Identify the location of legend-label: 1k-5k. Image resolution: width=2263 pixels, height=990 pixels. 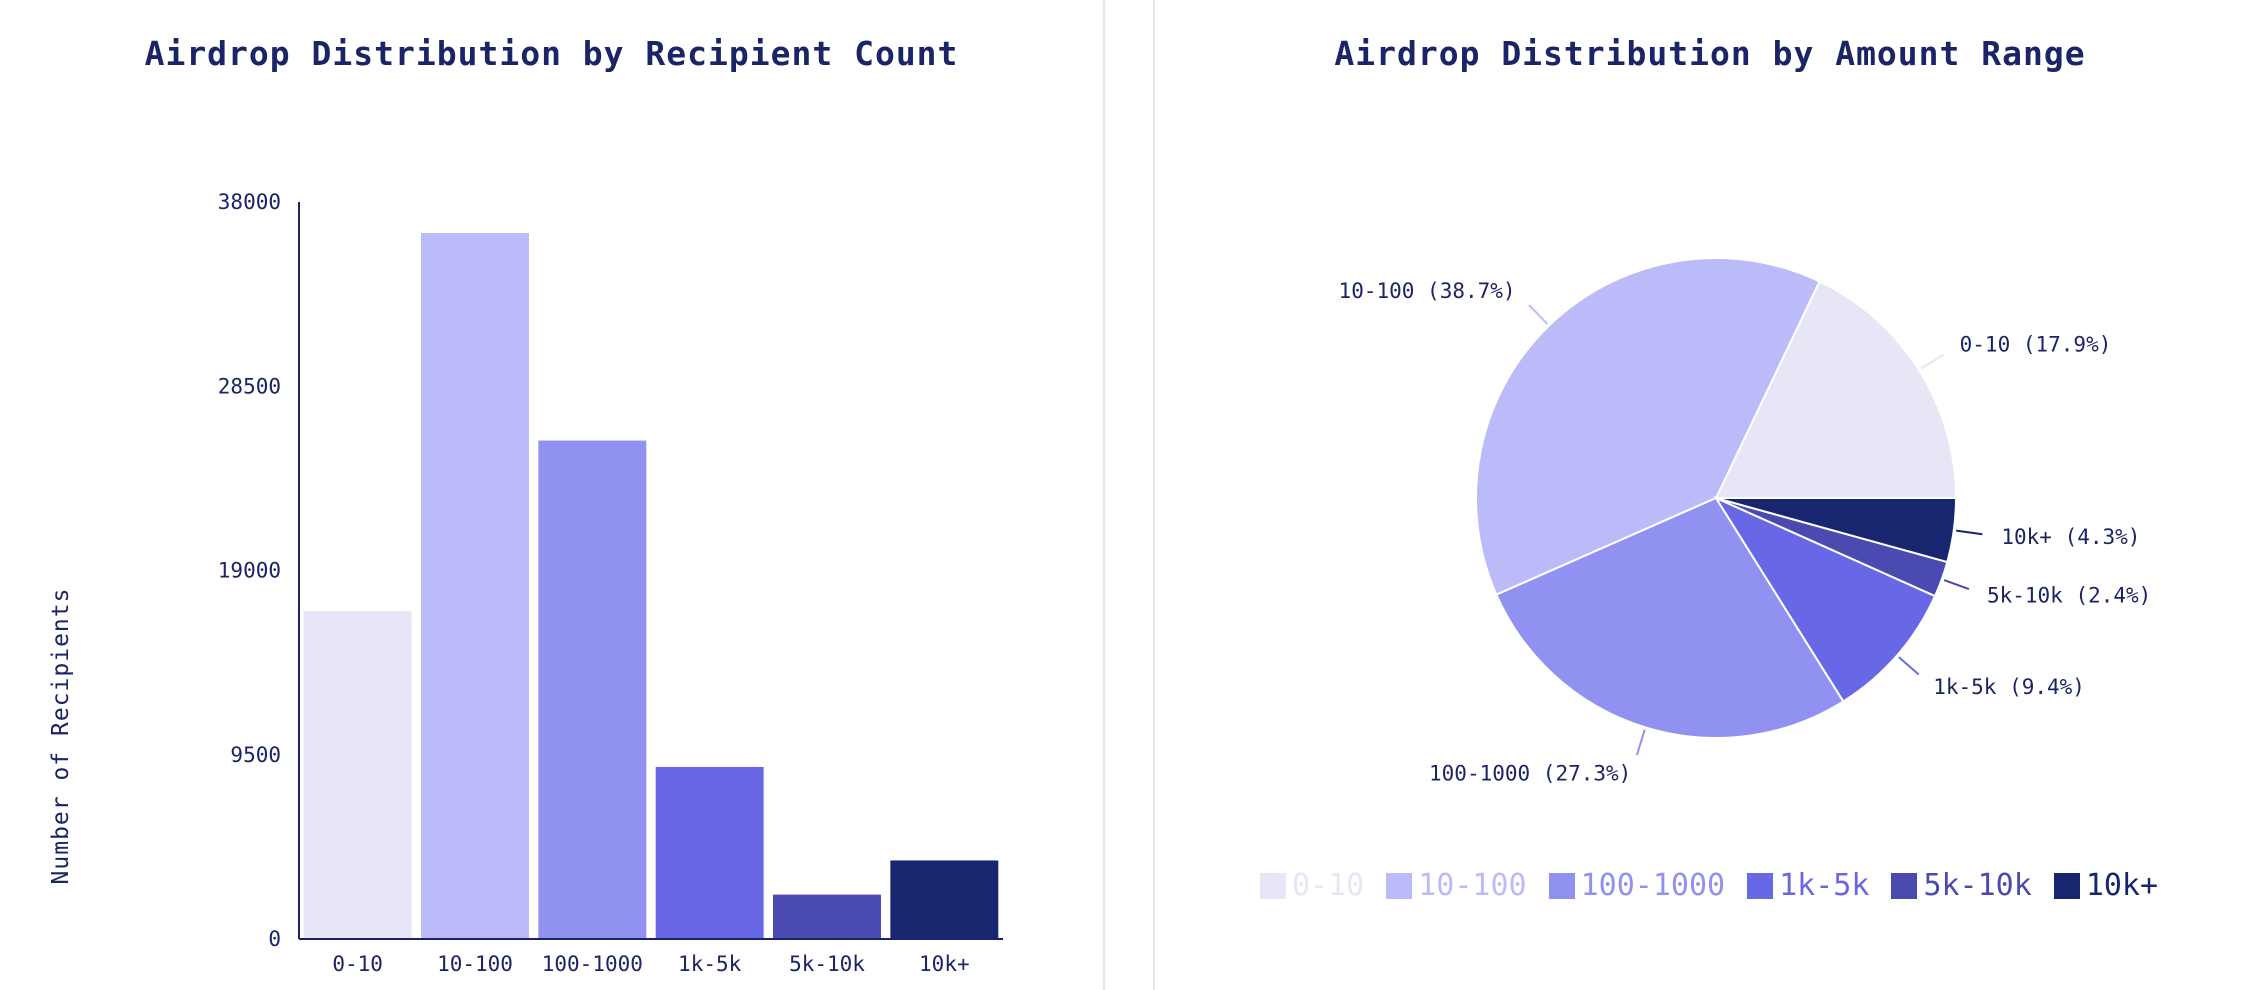
(1824, 885).